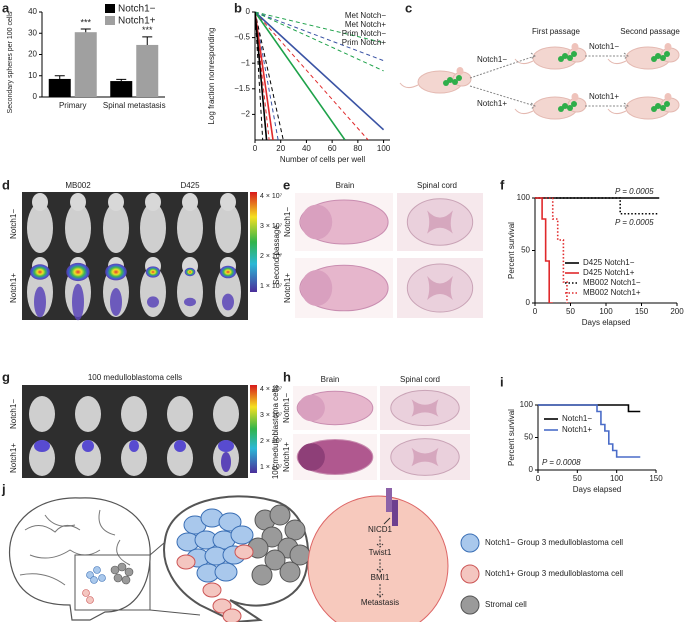 The height and width of the screenshot is (622, 685). What do you see at coordinates (238, 7) in the screenshot?
I see `panel-letter: b` at bounding box center [238, 7].